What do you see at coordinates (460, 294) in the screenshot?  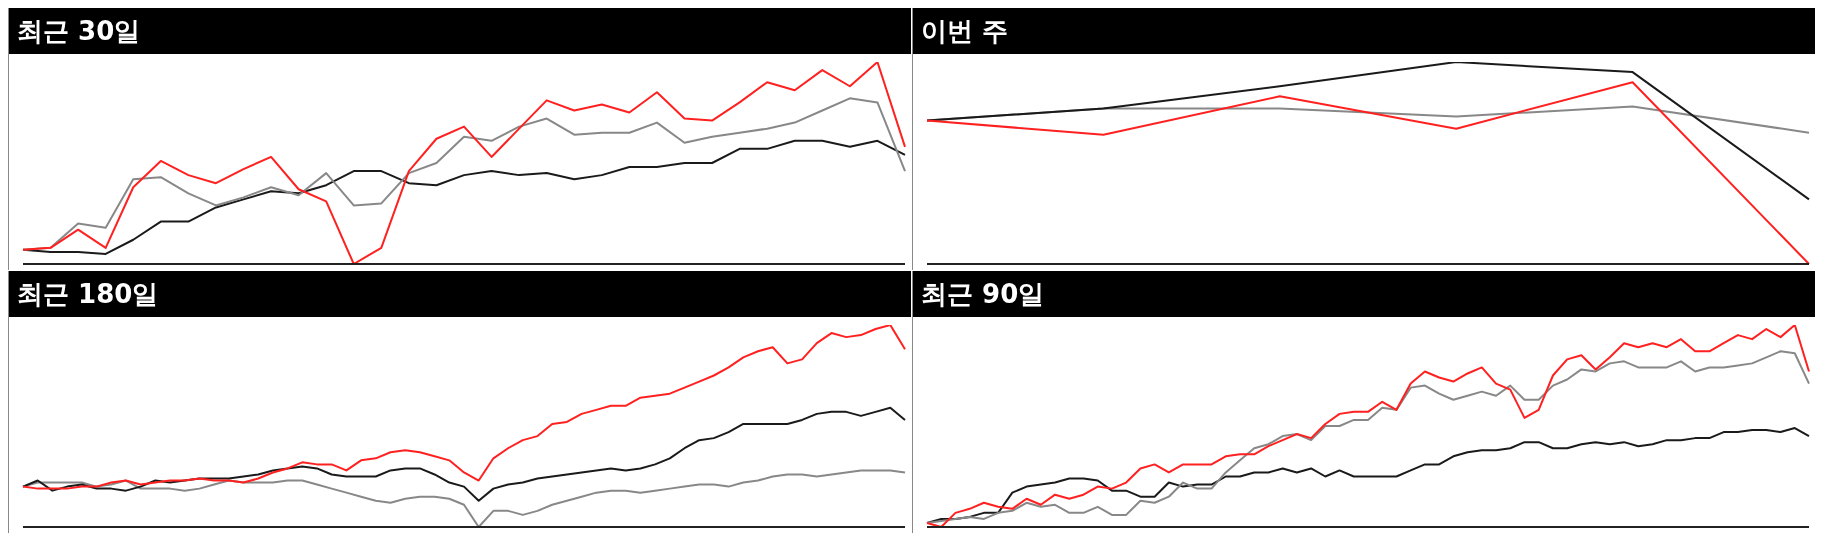 I see `chart-title: 최근 180일` at bounding box center [460, 294].